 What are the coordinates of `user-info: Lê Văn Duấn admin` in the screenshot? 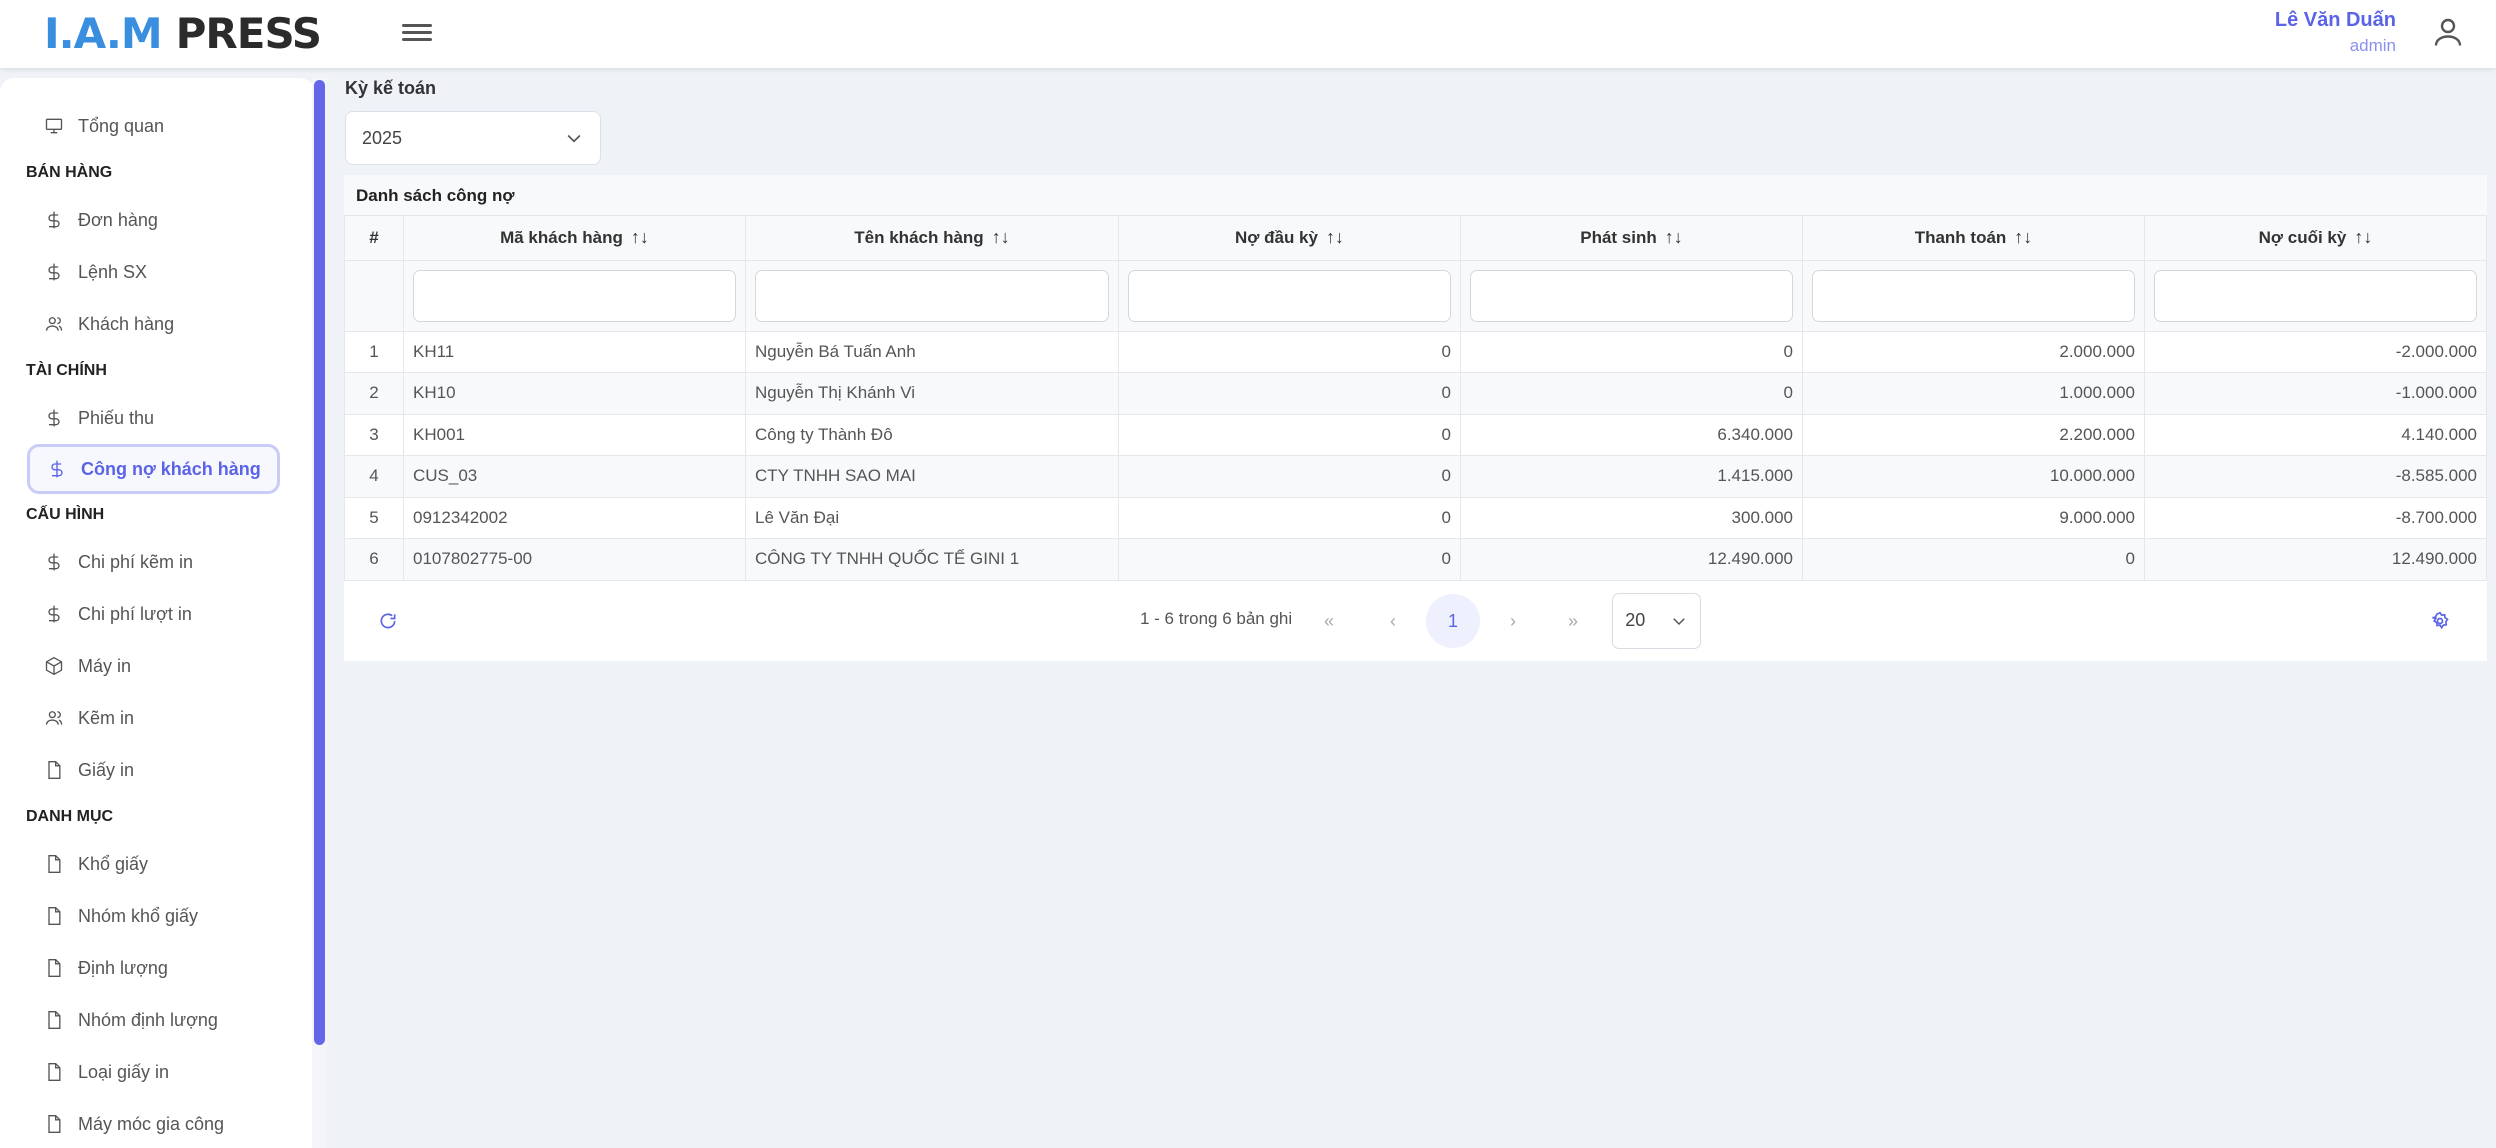 It's located at (2335, 32).